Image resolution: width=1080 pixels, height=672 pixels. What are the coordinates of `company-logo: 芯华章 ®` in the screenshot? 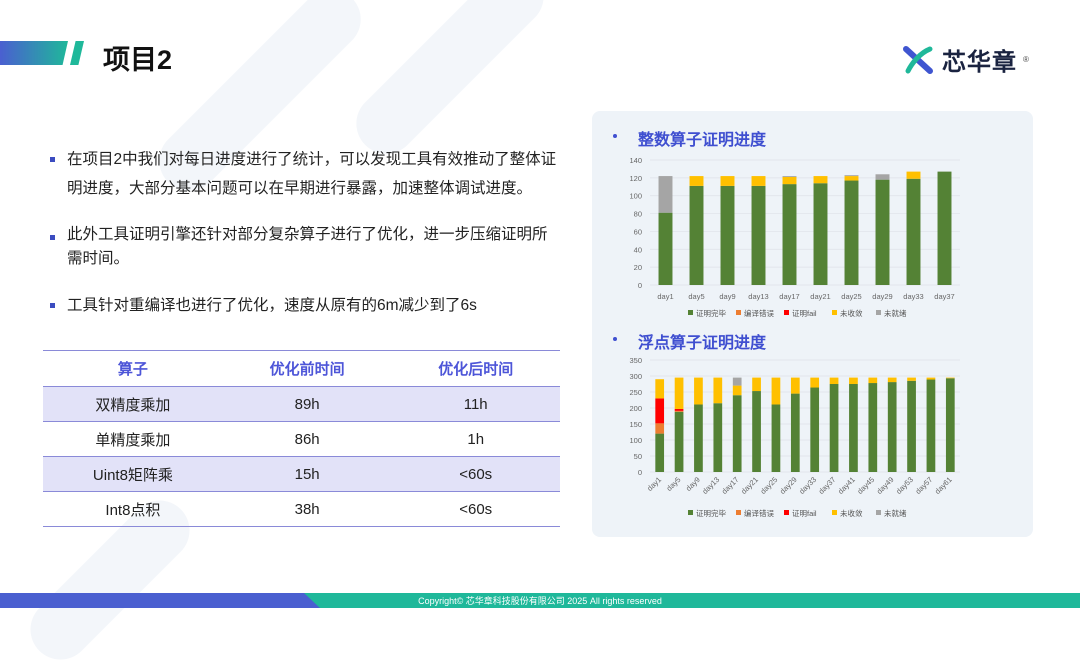 It's located at (965, 59).